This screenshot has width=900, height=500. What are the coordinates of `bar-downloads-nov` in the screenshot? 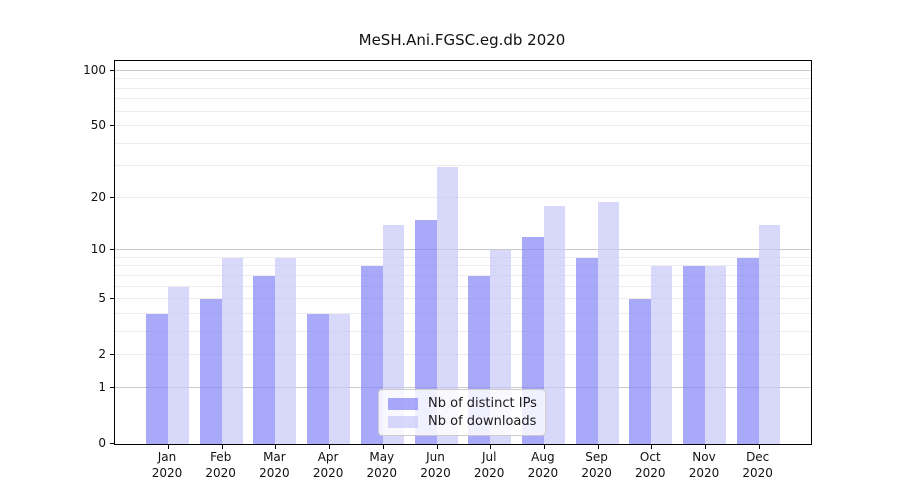 It's located at (715, 355).